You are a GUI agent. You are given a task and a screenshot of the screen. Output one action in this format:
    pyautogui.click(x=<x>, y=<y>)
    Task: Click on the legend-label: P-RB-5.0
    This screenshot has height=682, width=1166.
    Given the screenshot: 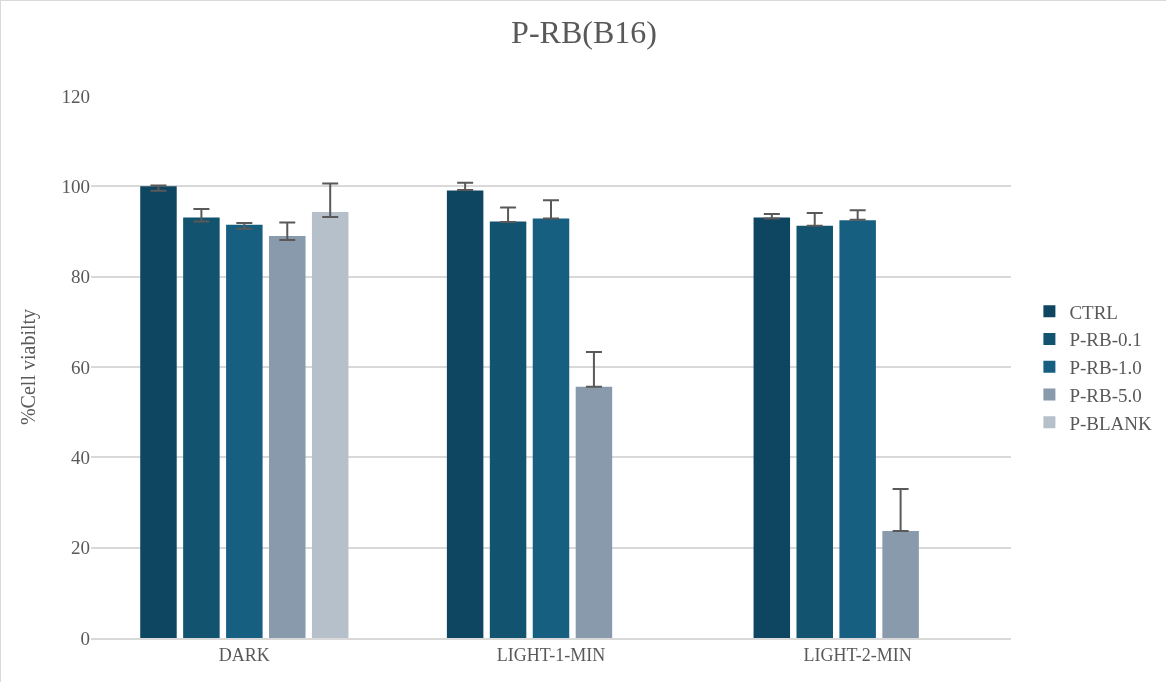 What is the action you would take?
    pyautogui.click(x=1105, y=395)
    